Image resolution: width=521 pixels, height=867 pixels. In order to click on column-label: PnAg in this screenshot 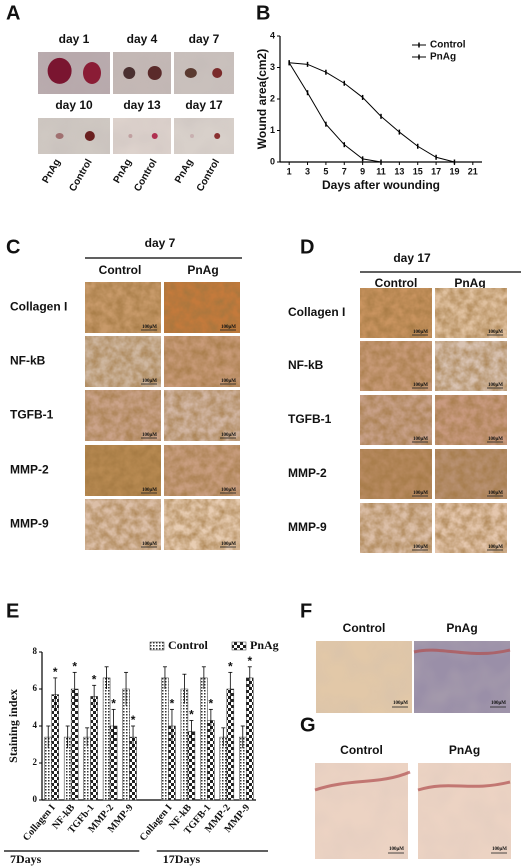, I will do `click(202, 270)`.